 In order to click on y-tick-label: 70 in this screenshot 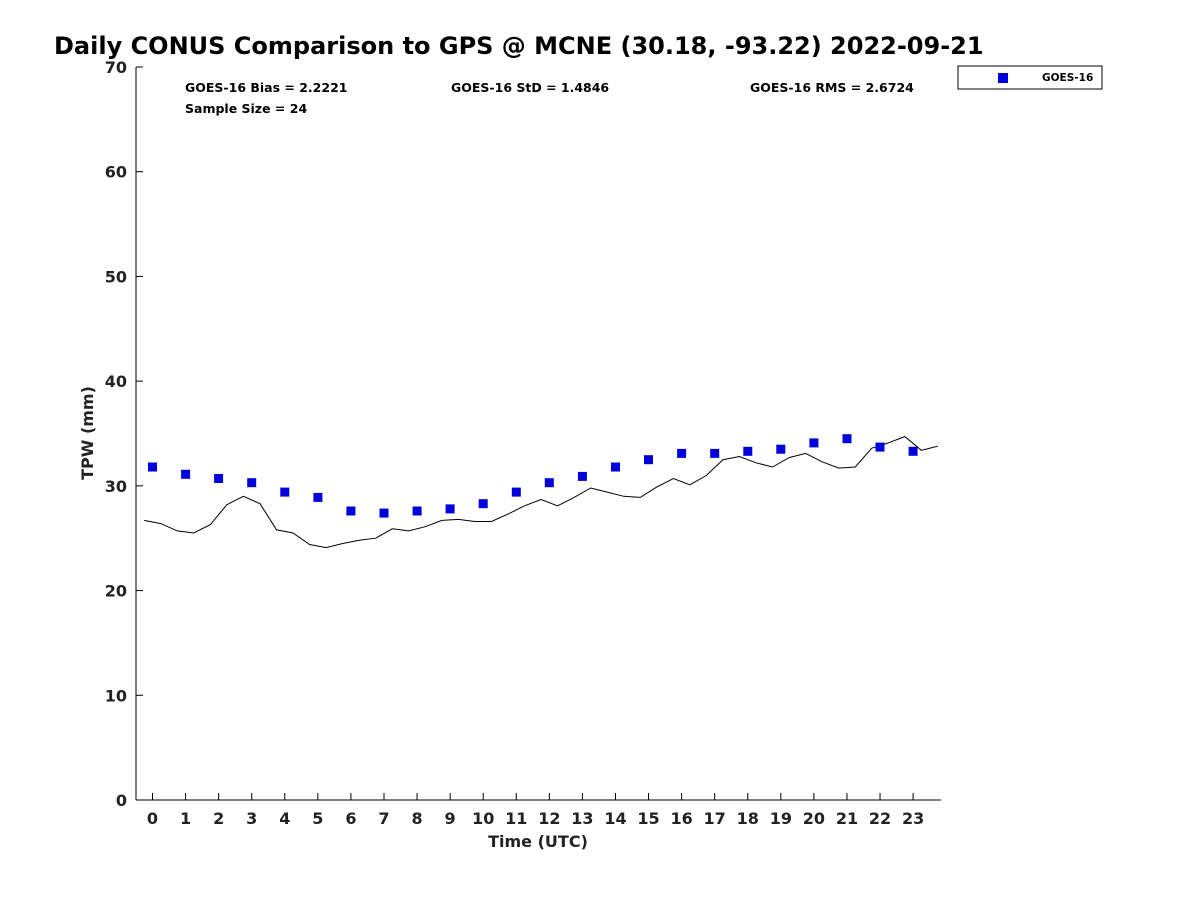, I will do `click(116, 67)`.